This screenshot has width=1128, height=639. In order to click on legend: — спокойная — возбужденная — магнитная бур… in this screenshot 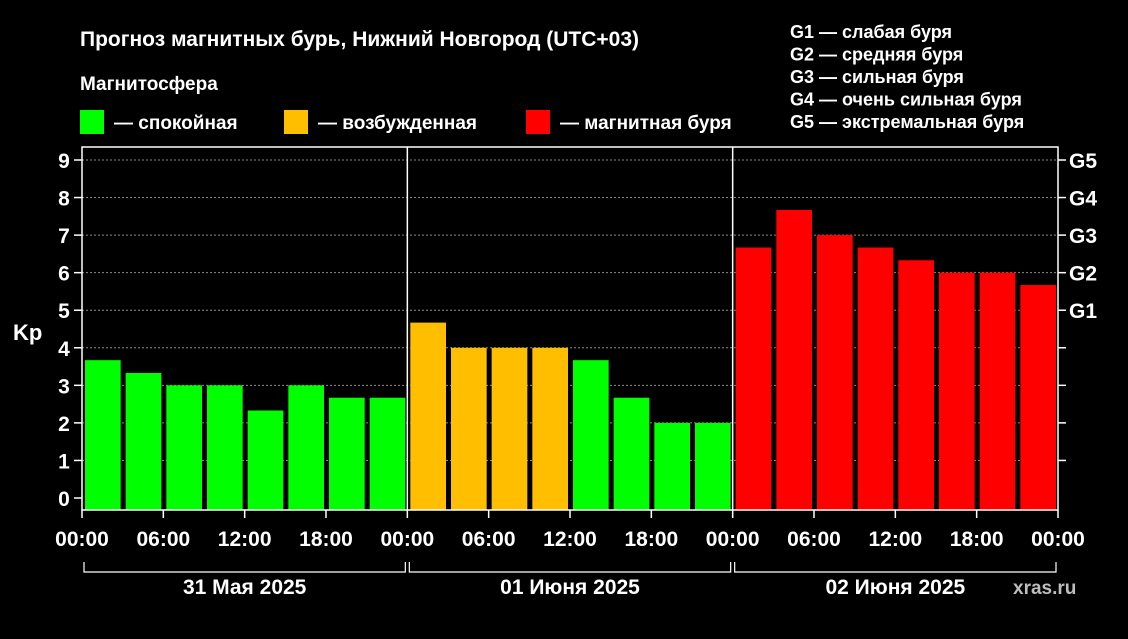, I will do `click(406, 122)`.